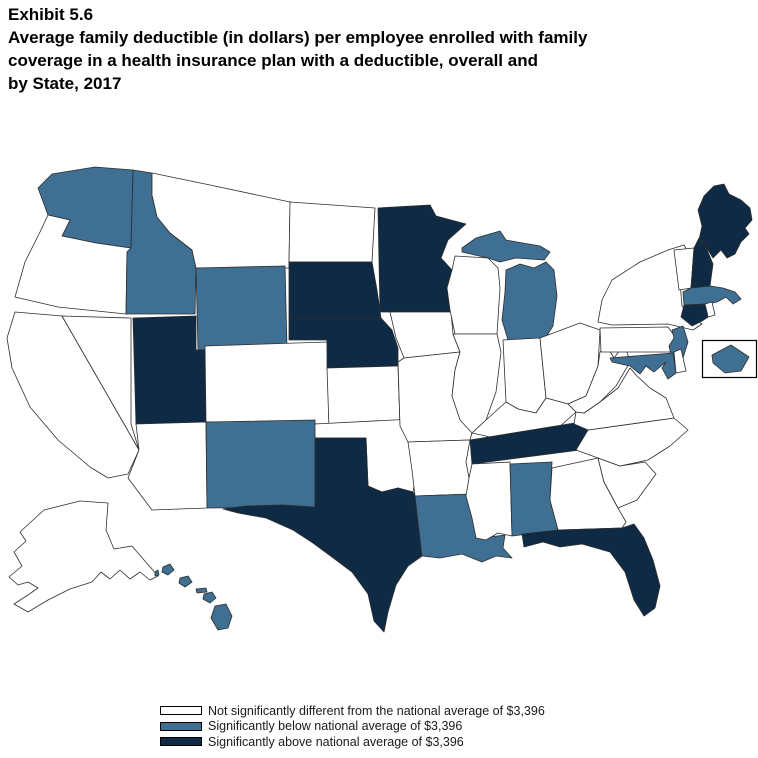 Image resolution: width=758 pixels, height=758 pixels. Describe the element at coordinates (181, 726) in the screenshot. I see `legend-swatch-below` at that location.